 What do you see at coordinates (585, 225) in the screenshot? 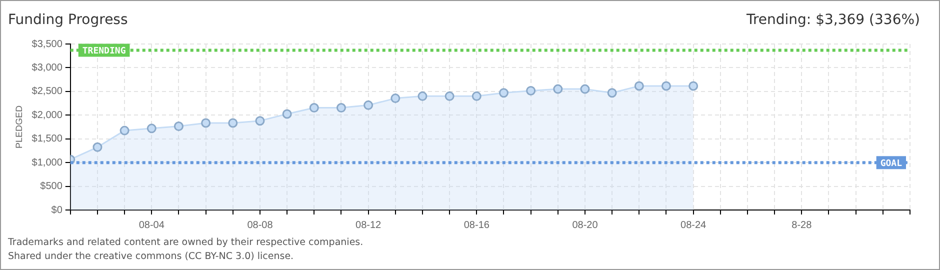
I see `x-tick-label: 08-20` at bounding box center [585, 225].